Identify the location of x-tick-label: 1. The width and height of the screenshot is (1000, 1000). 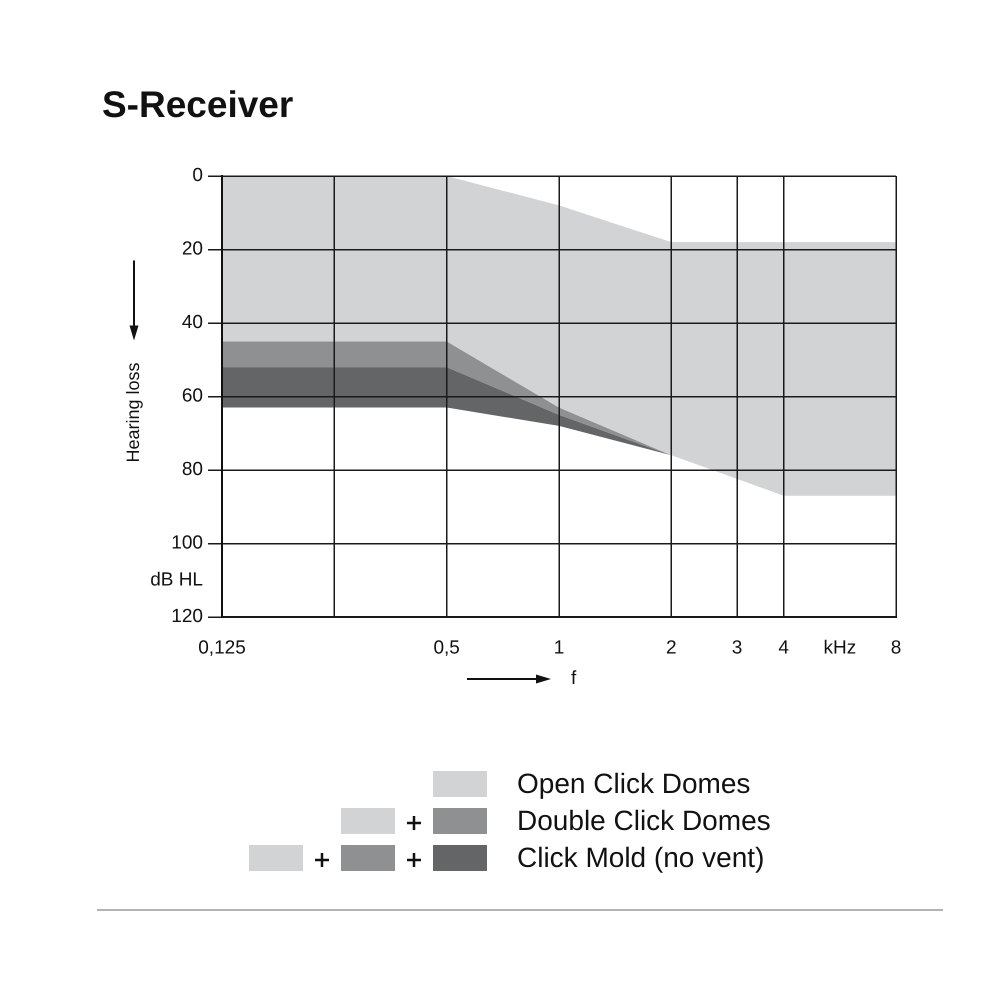
(559, 648).